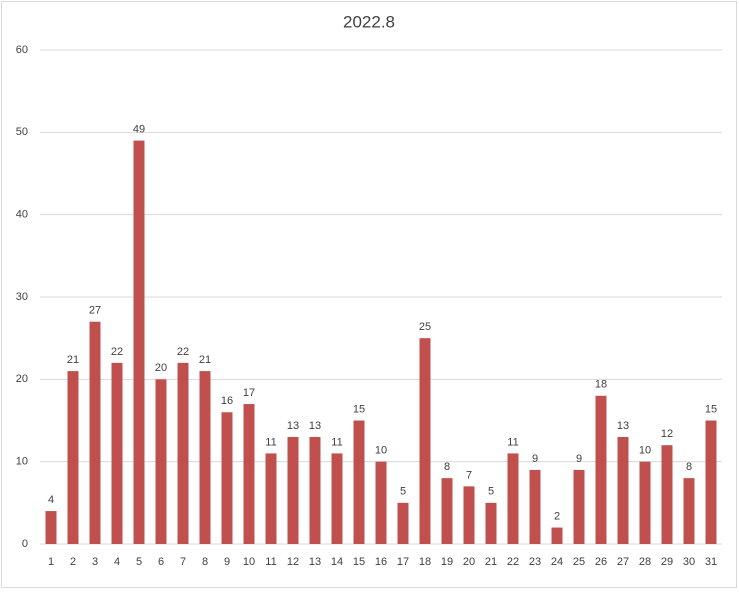  Describe the element at coordinates (689, 562) in the screenshot. I see `x-tick-label: 30` at that location.